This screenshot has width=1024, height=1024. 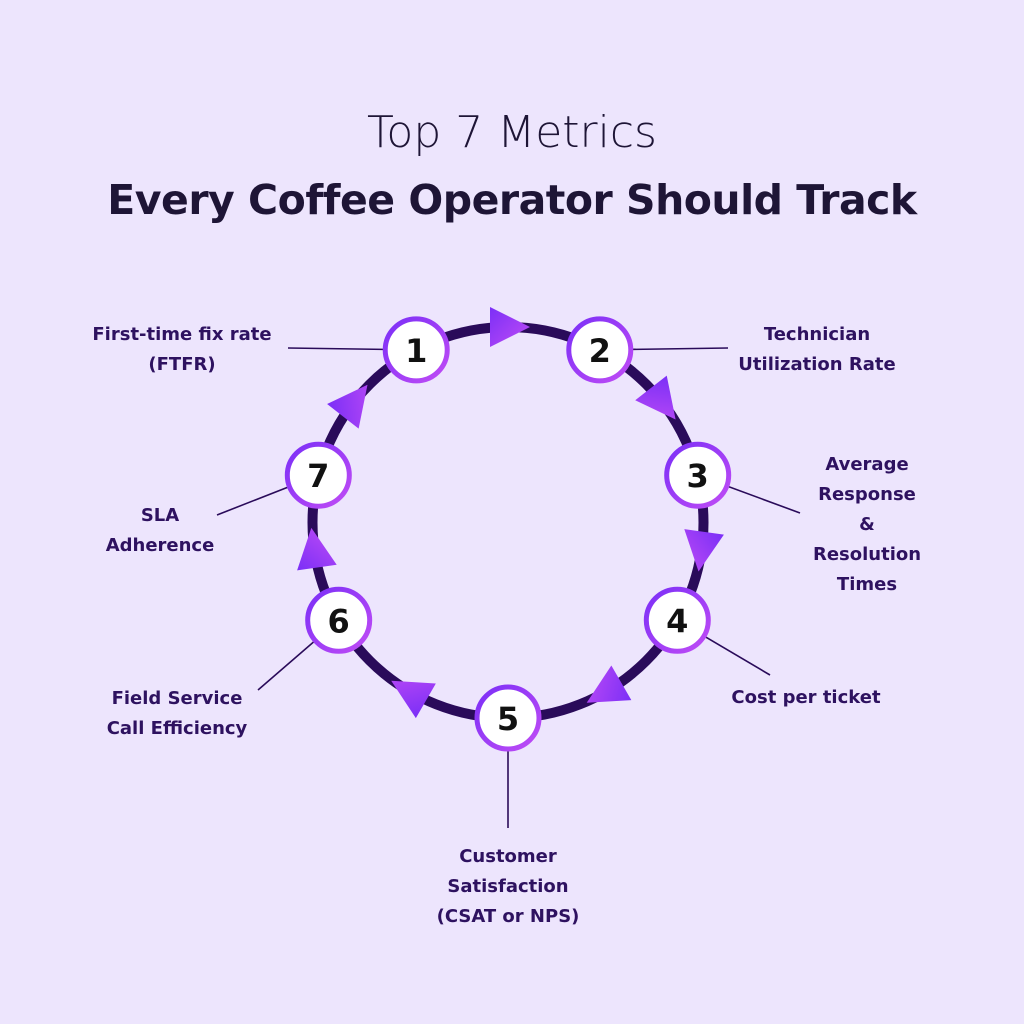 I want to click on metric-label-5: Customer, so click(x=508, y=856).